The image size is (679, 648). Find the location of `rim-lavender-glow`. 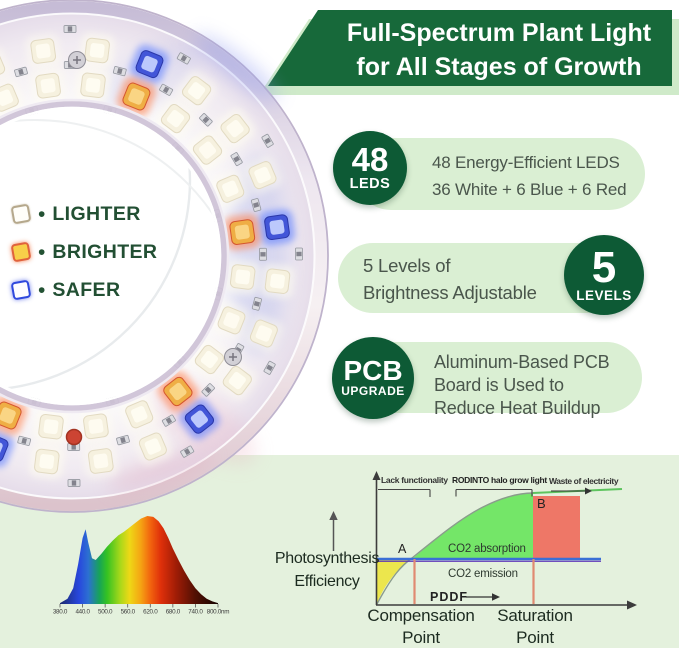

rim-lavender-glow is located at coordinates (237, 68).